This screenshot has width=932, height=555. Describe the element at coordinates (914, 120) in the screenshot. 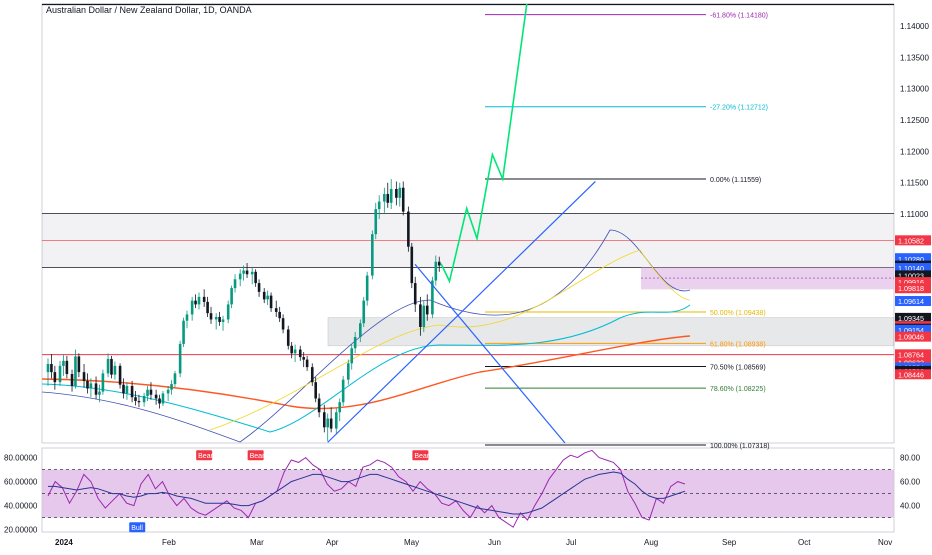

I see `price-axis-tick: 1.12500` at that location.